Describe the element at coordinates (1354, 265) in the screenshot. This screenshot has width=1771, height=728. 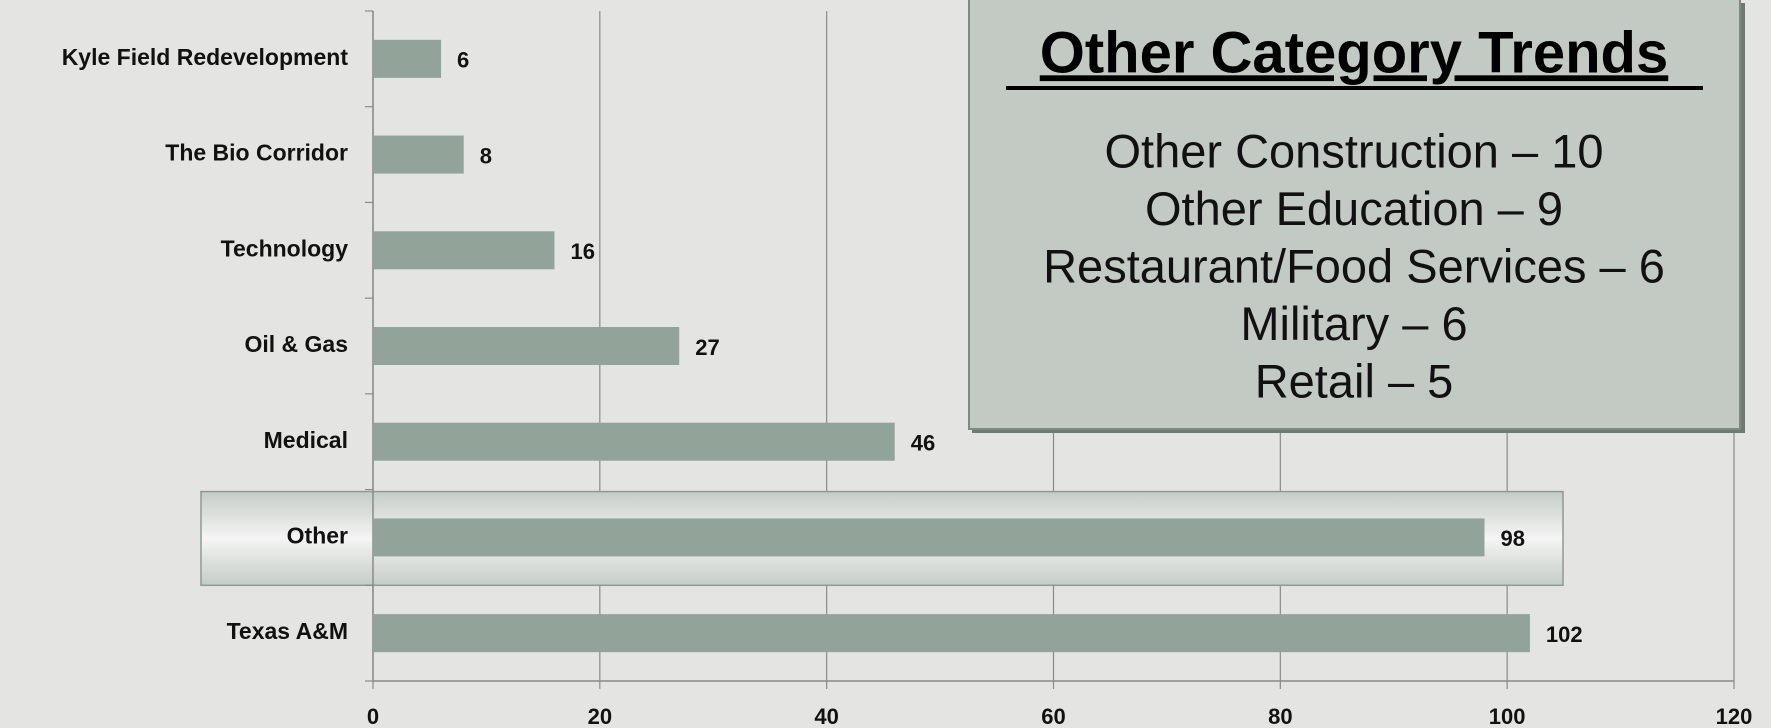
I see `annotation-line: Restaurant/Food Services – 6` at that location.